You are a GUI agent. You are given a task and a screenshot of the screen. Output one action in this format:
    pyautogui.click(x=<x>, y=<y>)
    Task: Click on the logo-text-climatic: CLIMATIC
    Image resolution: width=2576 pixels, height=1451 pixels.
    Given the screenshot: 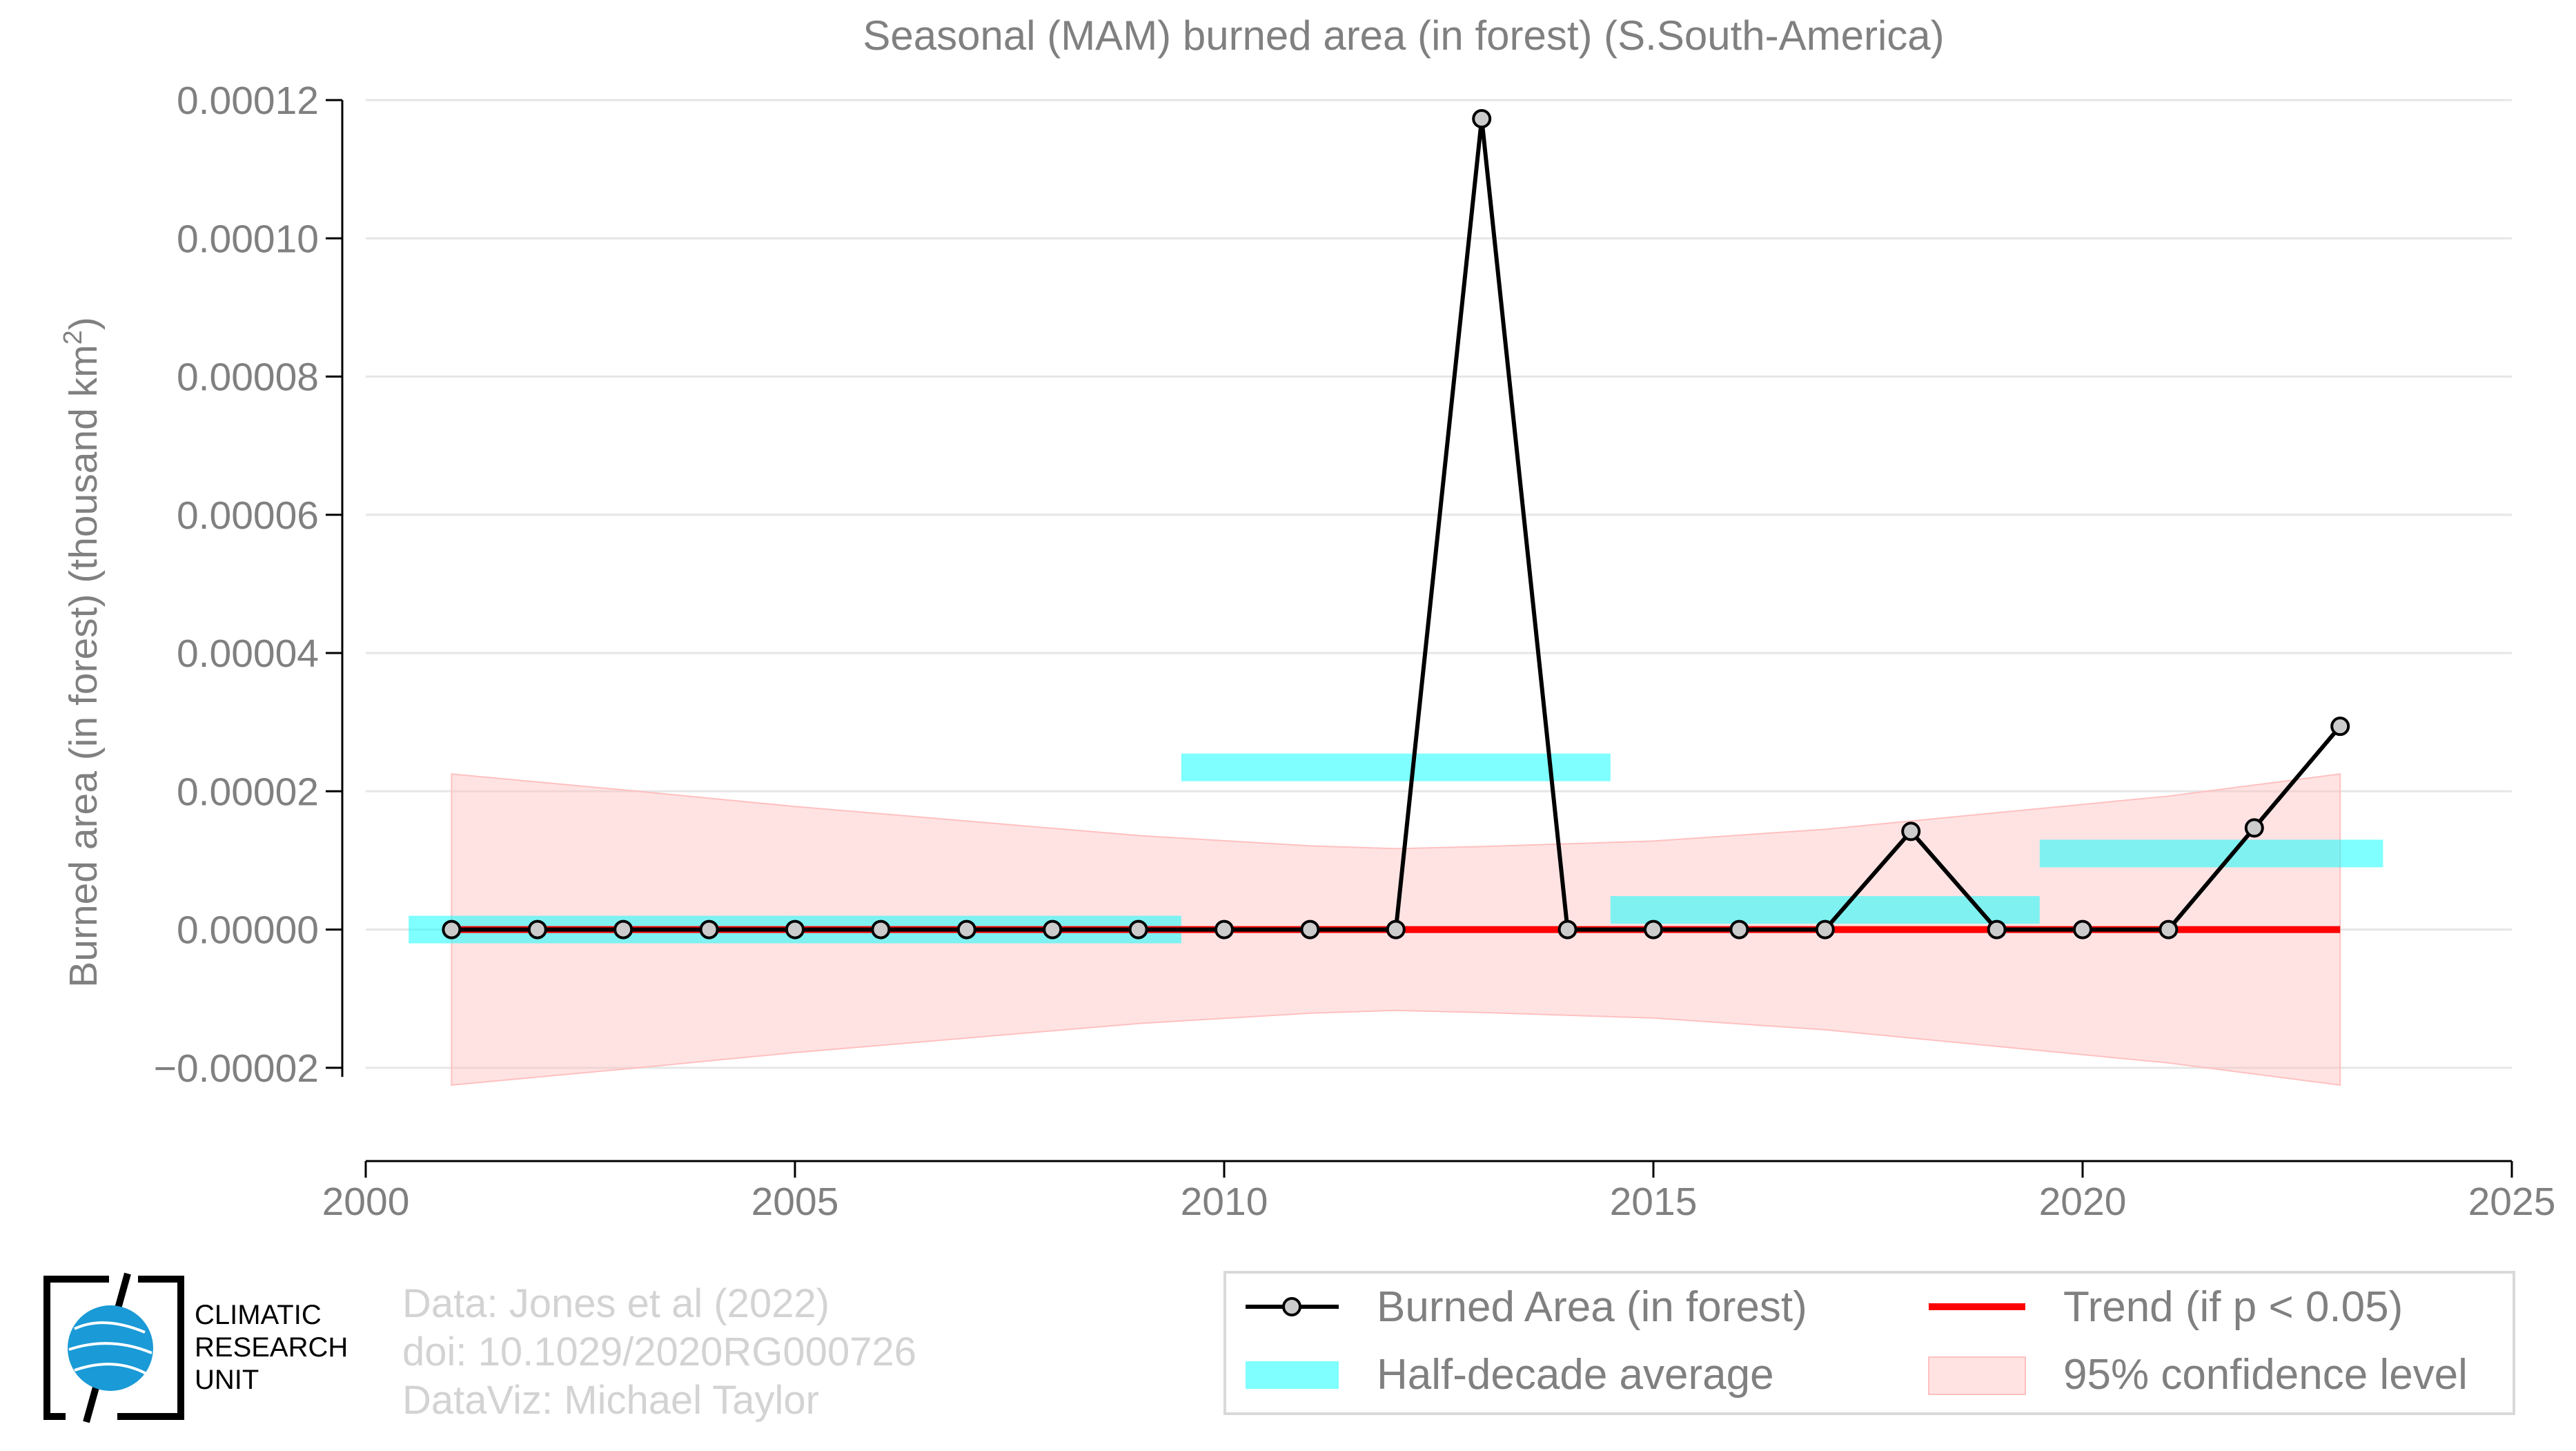 What is the action you would take?
    pyautogui.click(x=258, y=1315)
    